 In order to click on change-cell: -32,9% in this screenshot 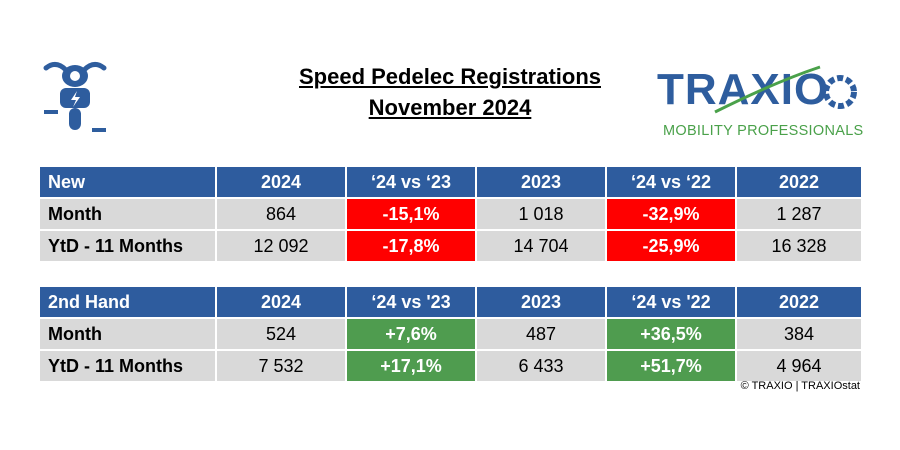, I will do `click(672, 215)`.